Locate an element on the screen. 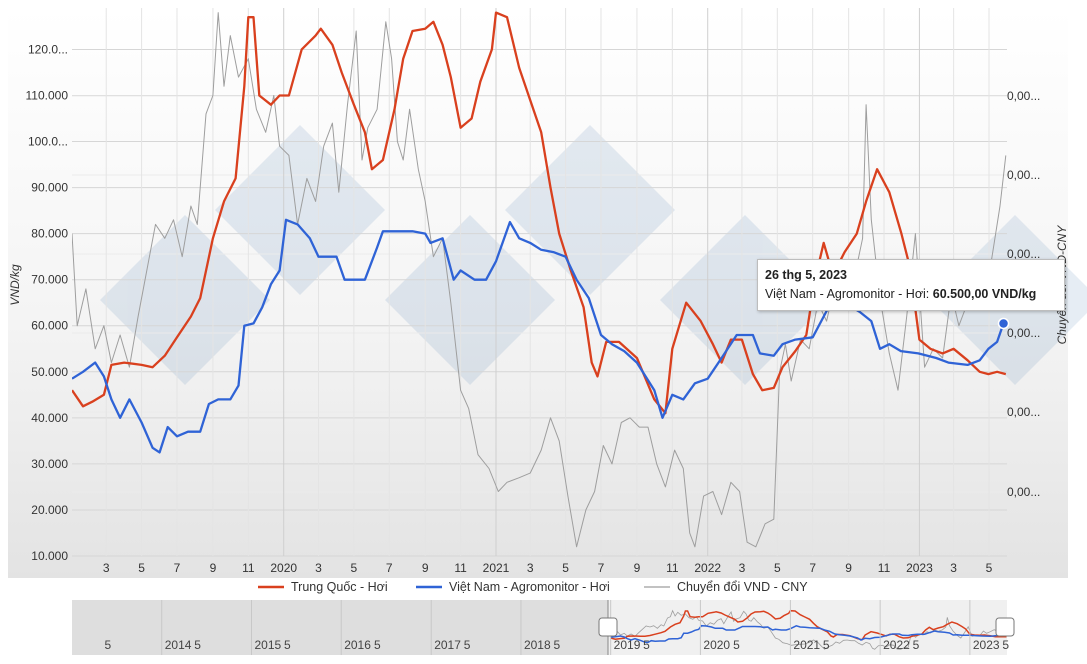 The image size is (1087, 664). y-tick-label: 40.000 is located at coordinates (49, 418).